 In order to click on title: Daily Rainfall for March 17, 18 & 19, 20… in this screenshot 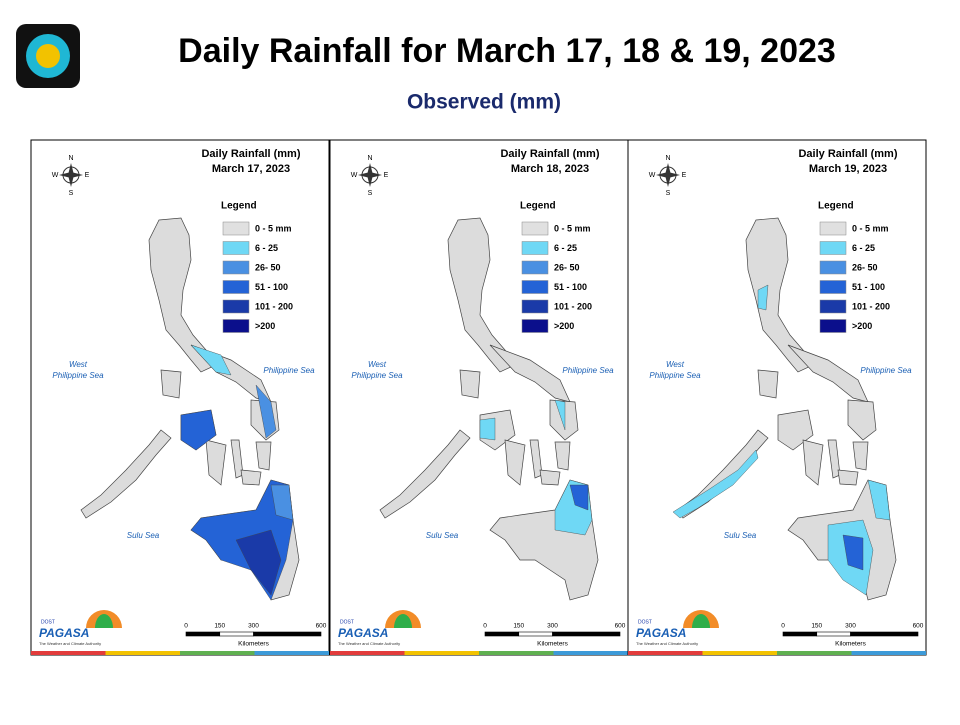, I will do `click(507, 51)`.